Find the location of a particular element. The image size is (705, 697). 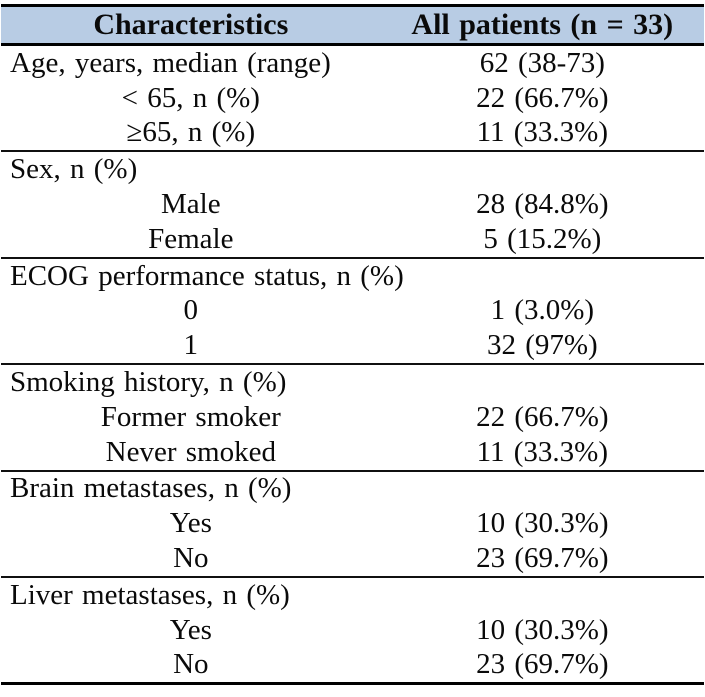

header-row: Characteristics All patients (n = 33) is located at coordinates (352, 25).